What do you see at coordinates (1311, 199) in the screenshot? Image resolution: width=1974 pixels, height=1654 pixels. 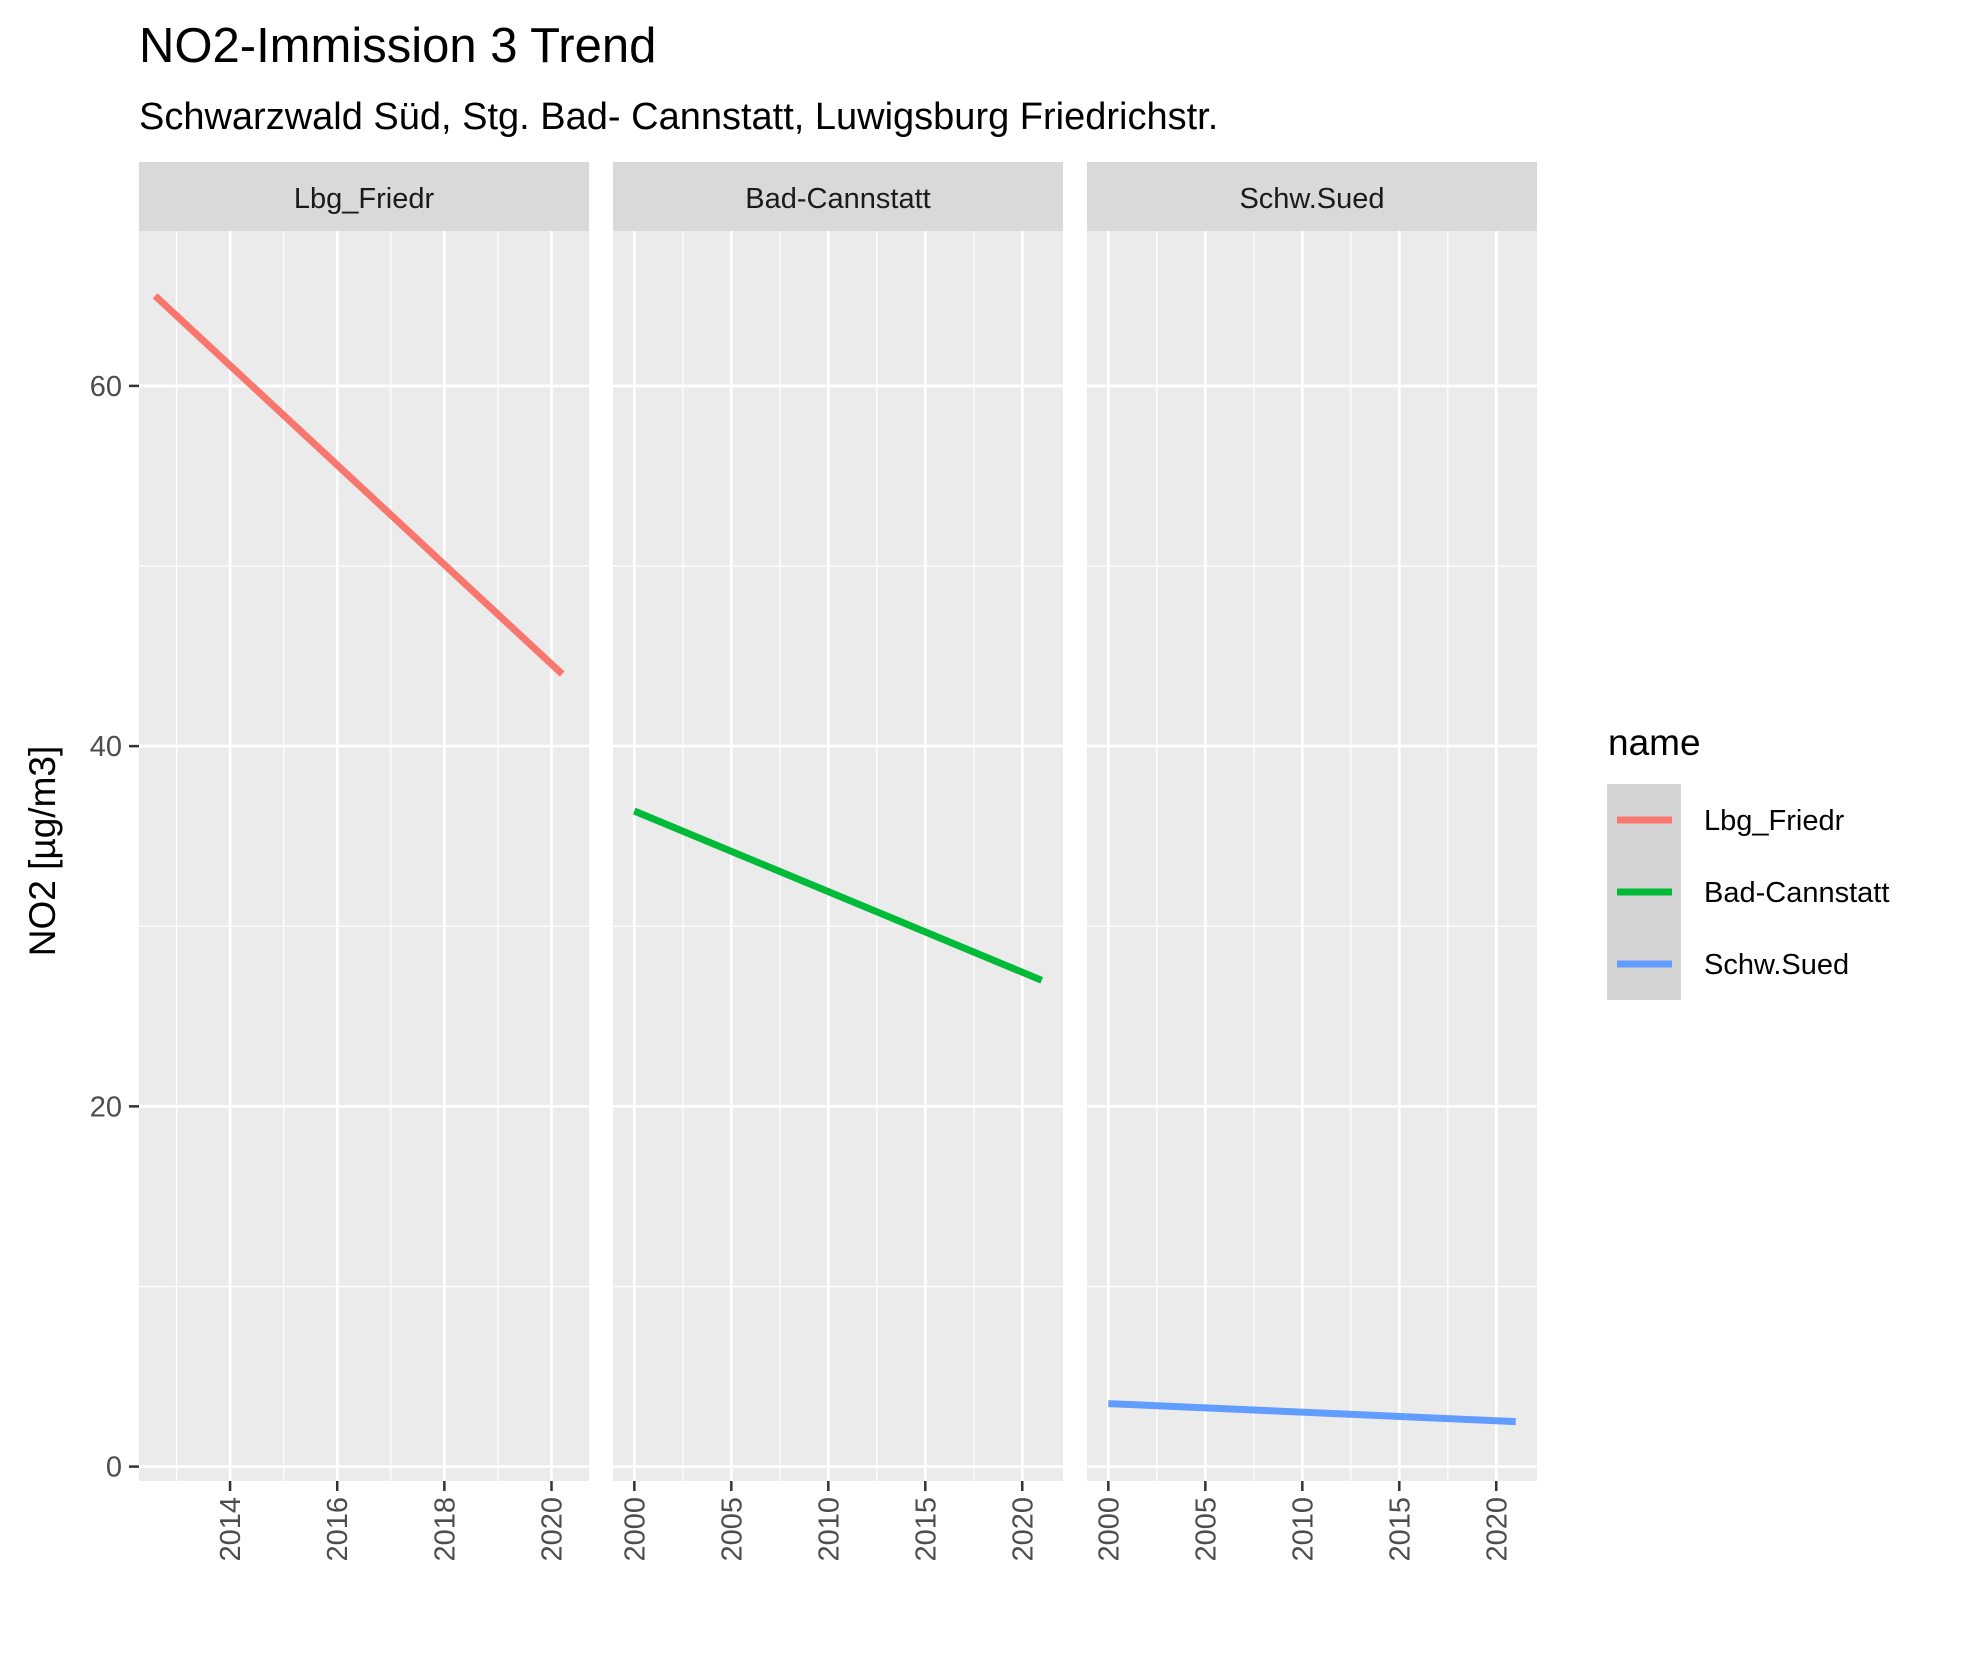 I see `facet-strip-label: Schw.Sued` at bounding box center [1311, 199].